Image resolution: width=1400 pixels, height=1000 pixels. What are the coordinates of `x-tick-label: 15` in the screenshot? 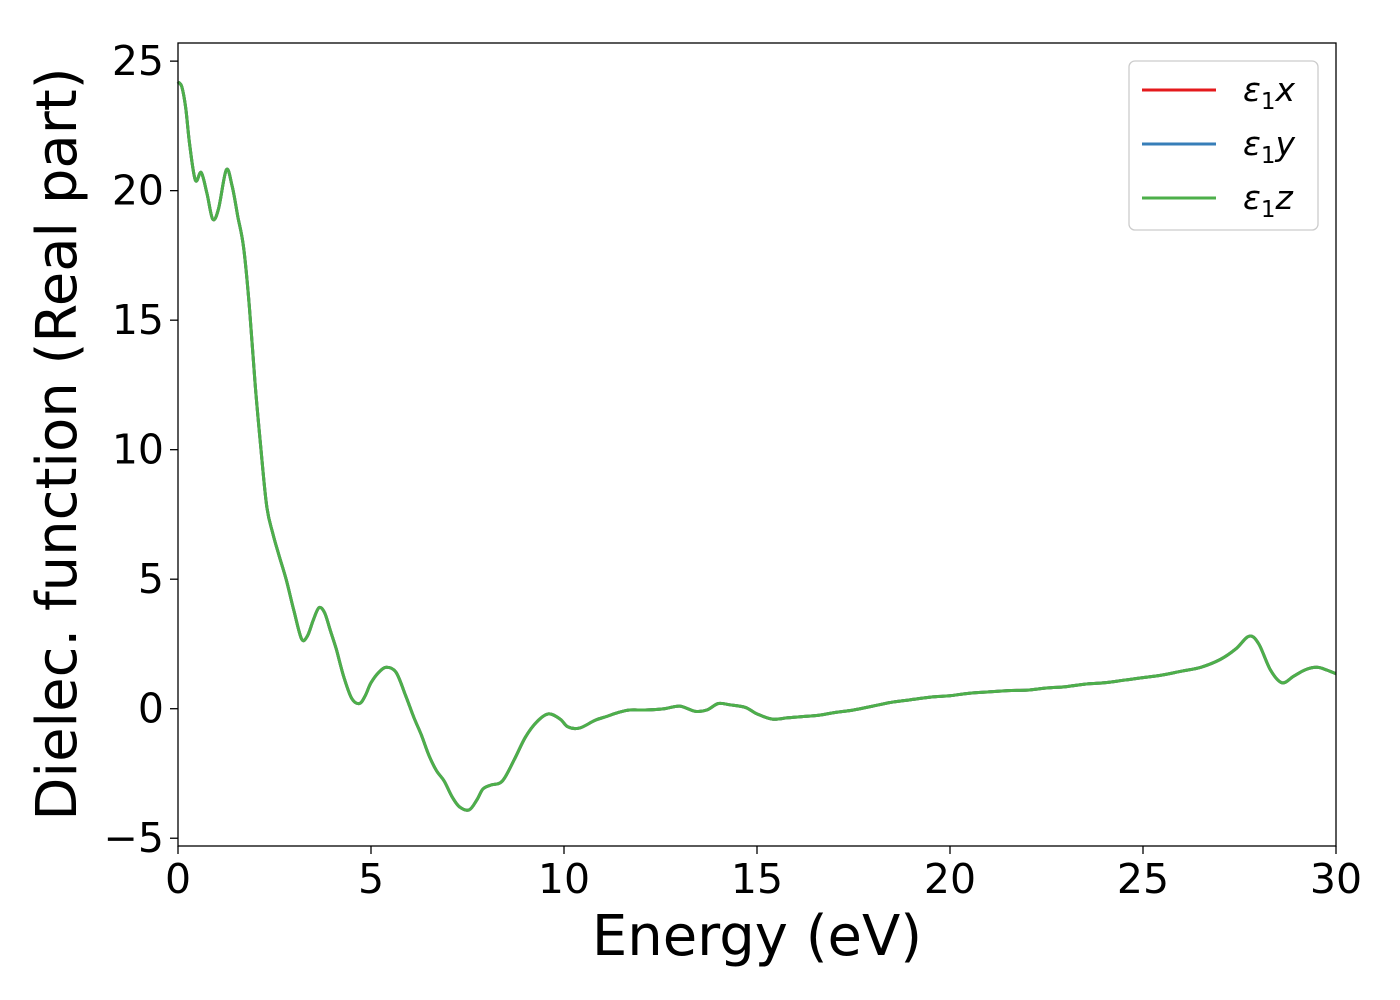 It's located at (757, 879).